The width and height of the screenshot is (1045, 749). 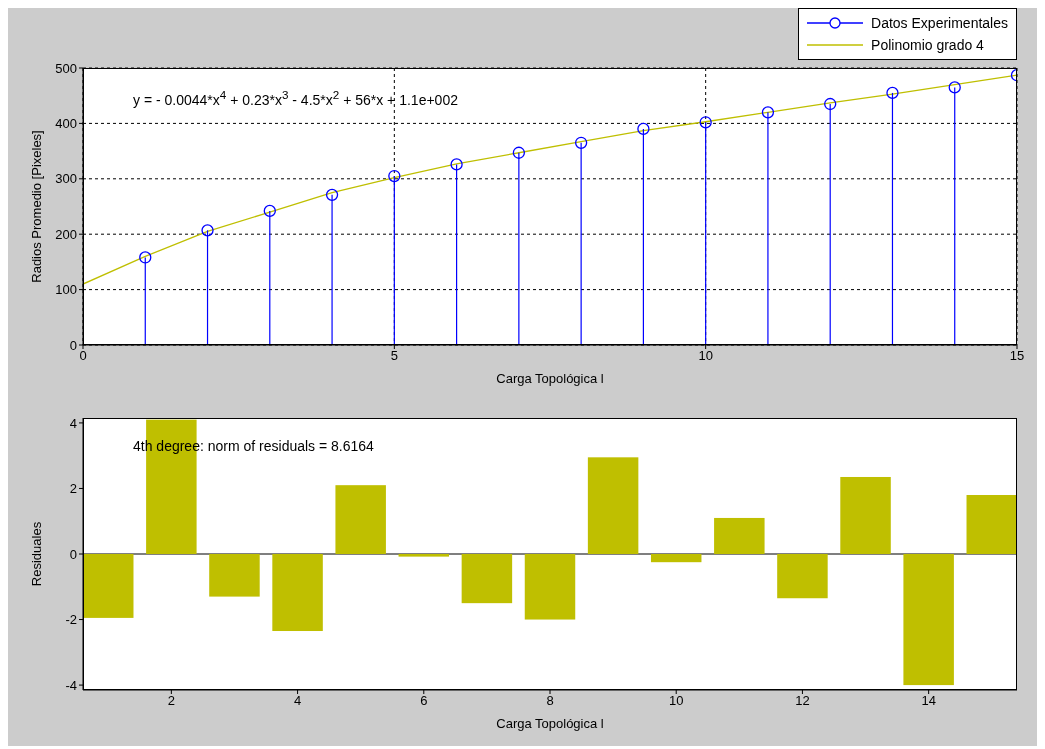 What do you see at coordinates (66, 124) in the screenshot?
I see `y-tick-label: 400` at bounding box center [66, 124].